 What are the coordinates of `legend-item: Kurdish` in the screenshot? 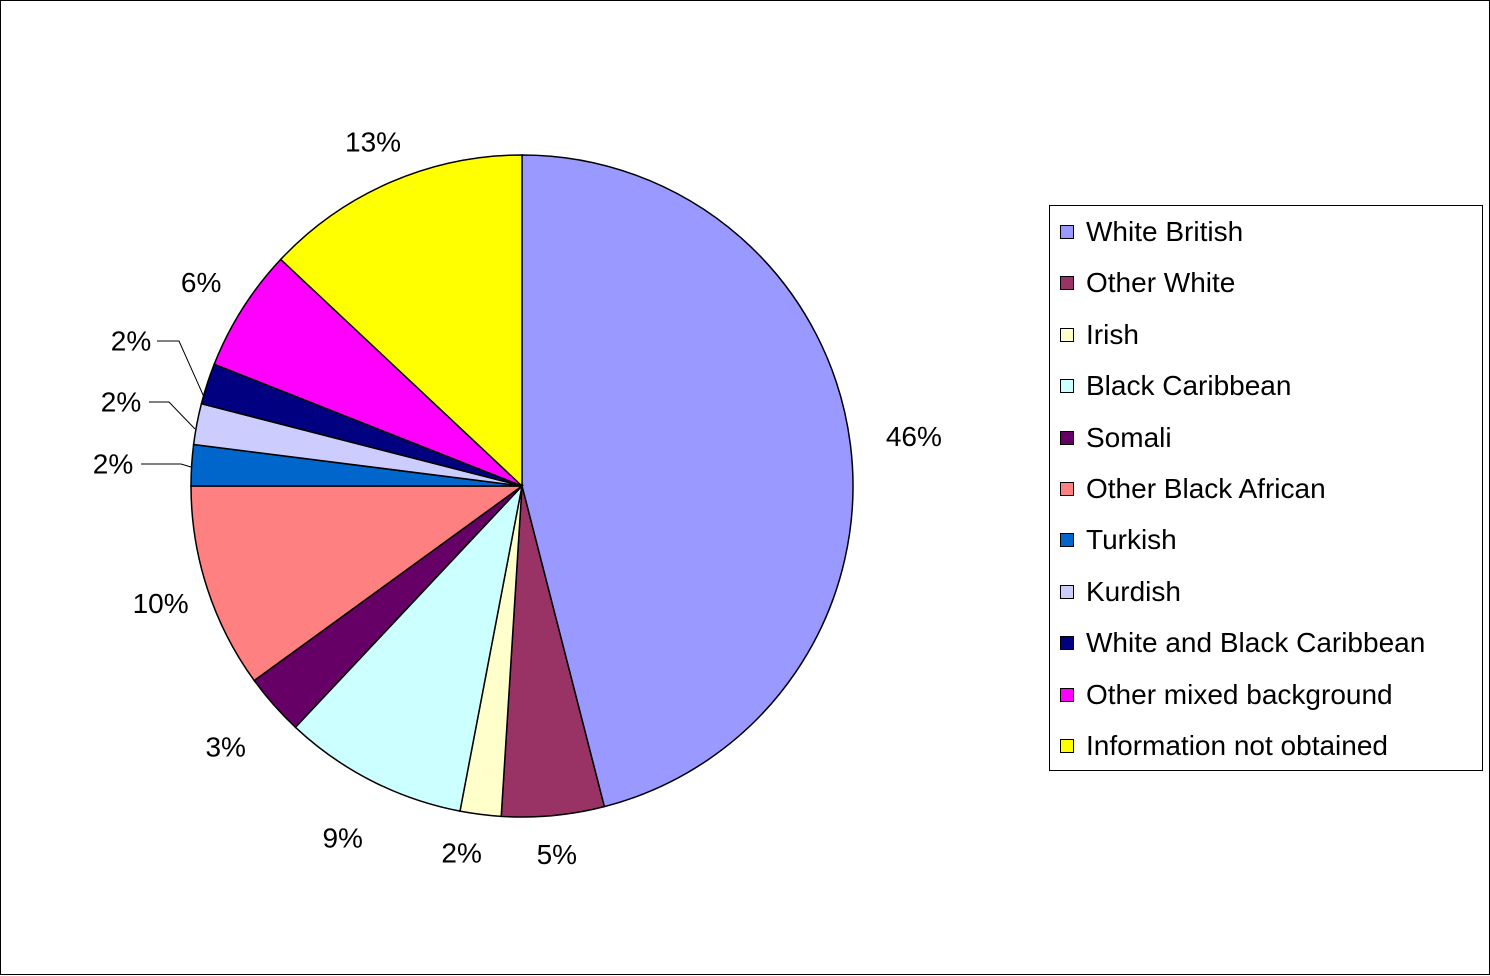 It's located at (1120, 592).